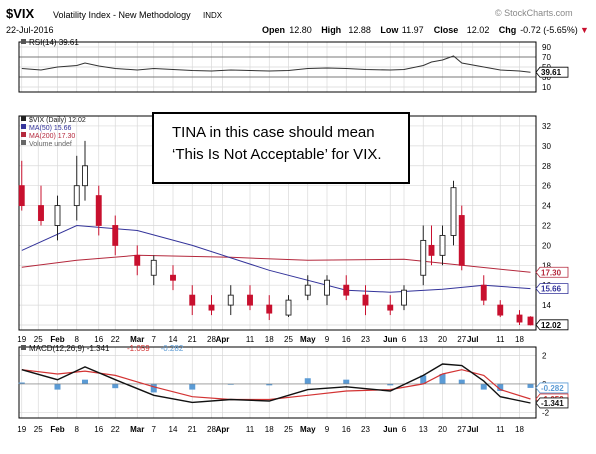 The height and width of the screenshot is (454, 596). I want to click on y-tick-label: 32, so click(546, 126).